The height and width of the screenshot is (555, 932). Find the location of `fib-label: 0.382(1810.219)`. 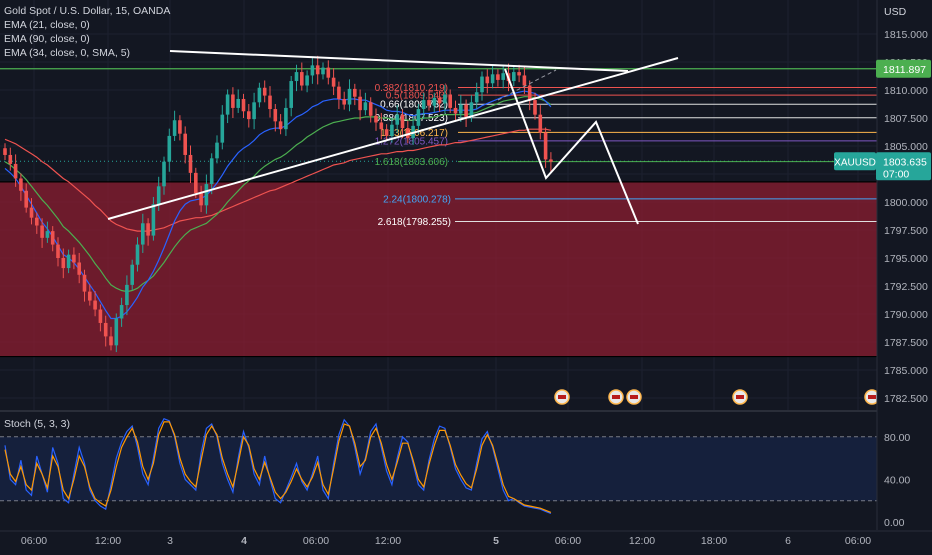

fib-label: 0.382(1810.219) is located at coordinates (411, 88).